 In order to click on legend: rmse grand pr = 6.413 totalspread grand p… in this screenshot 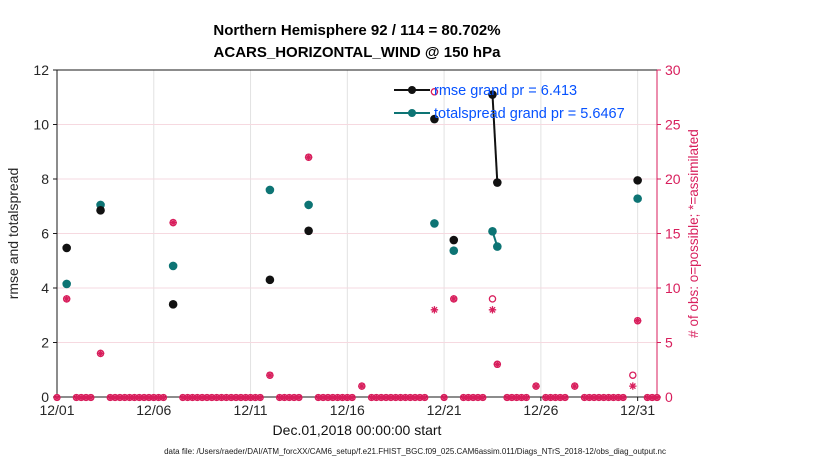, I will do `click(509, 102)`.